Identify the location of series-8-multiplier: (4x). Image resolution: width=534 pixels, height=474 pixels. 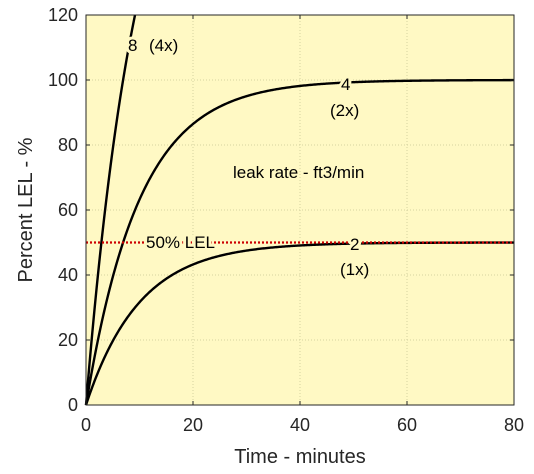
(163, 45).